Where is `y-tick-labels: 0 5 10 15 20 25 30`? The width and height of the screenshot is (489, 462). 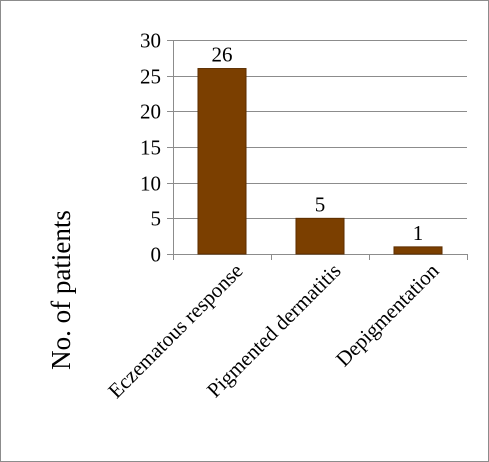 y-tick-labels: 0 5 10 15 20 25 30 is located at coordinates (150, 148).